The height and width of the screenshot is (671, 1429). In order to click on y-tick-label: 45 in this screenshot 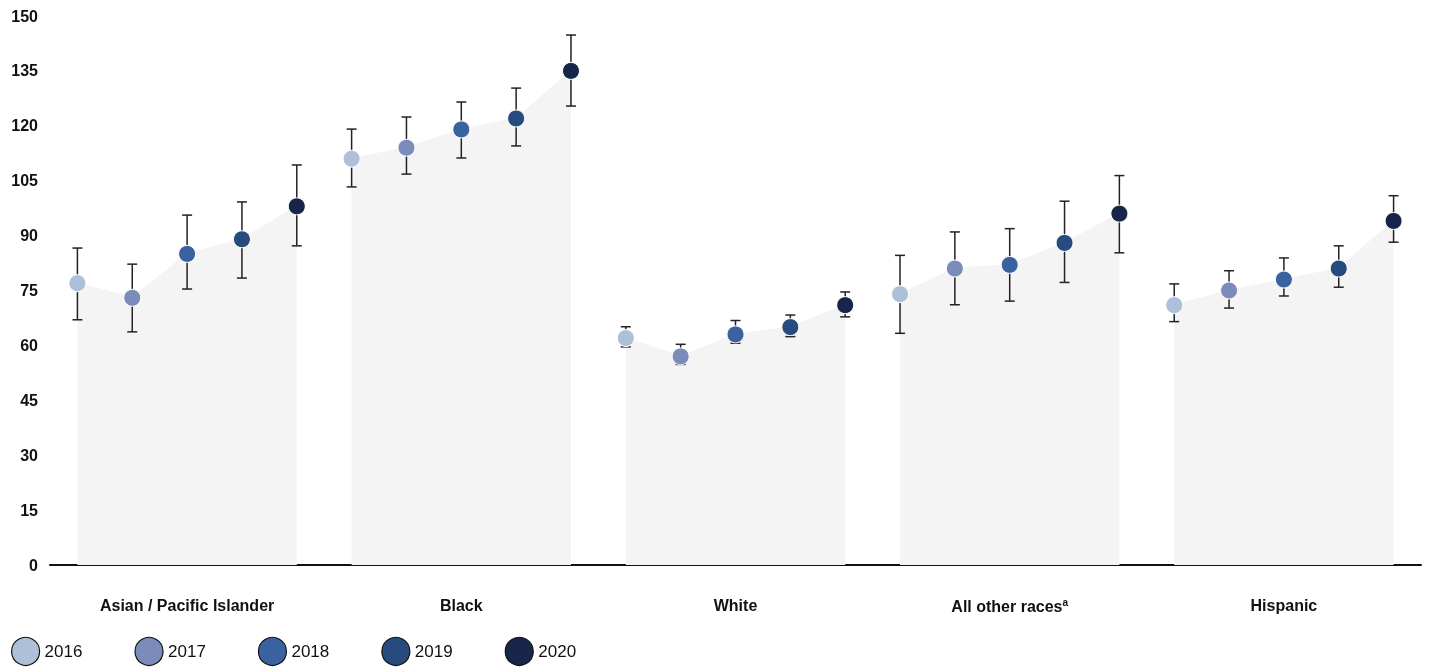, I will do `click(29, 400)`.